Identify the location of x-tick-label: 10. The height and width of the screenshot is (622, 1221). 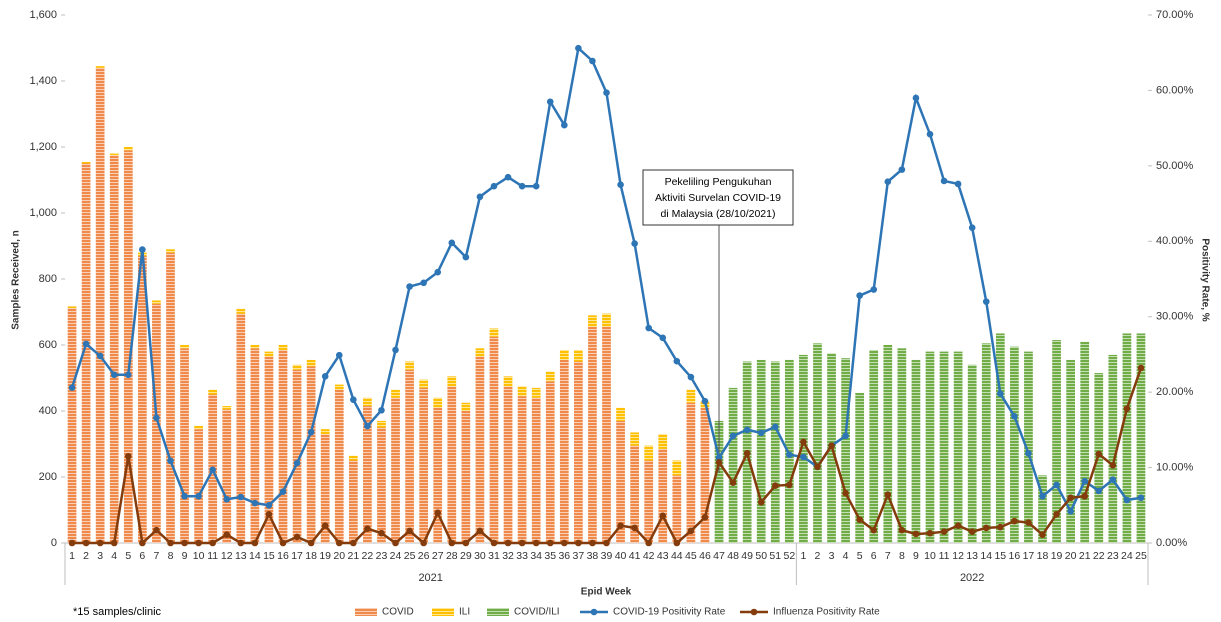
(930, 556).